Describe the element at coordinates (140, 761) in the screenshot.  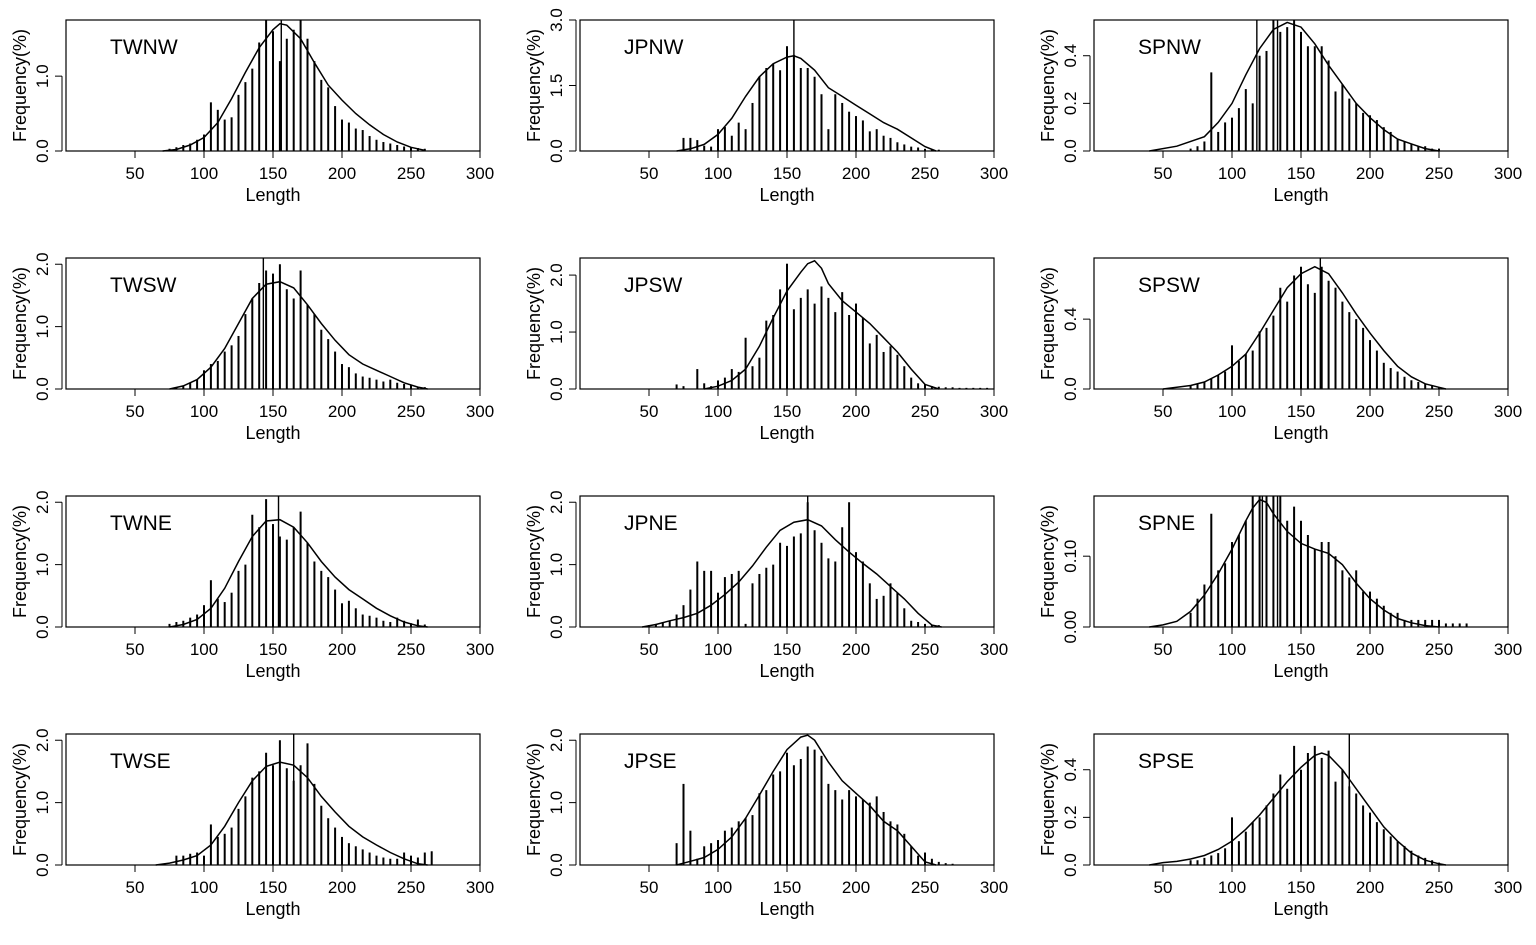
I see `panel-label: TWSE` at that location.